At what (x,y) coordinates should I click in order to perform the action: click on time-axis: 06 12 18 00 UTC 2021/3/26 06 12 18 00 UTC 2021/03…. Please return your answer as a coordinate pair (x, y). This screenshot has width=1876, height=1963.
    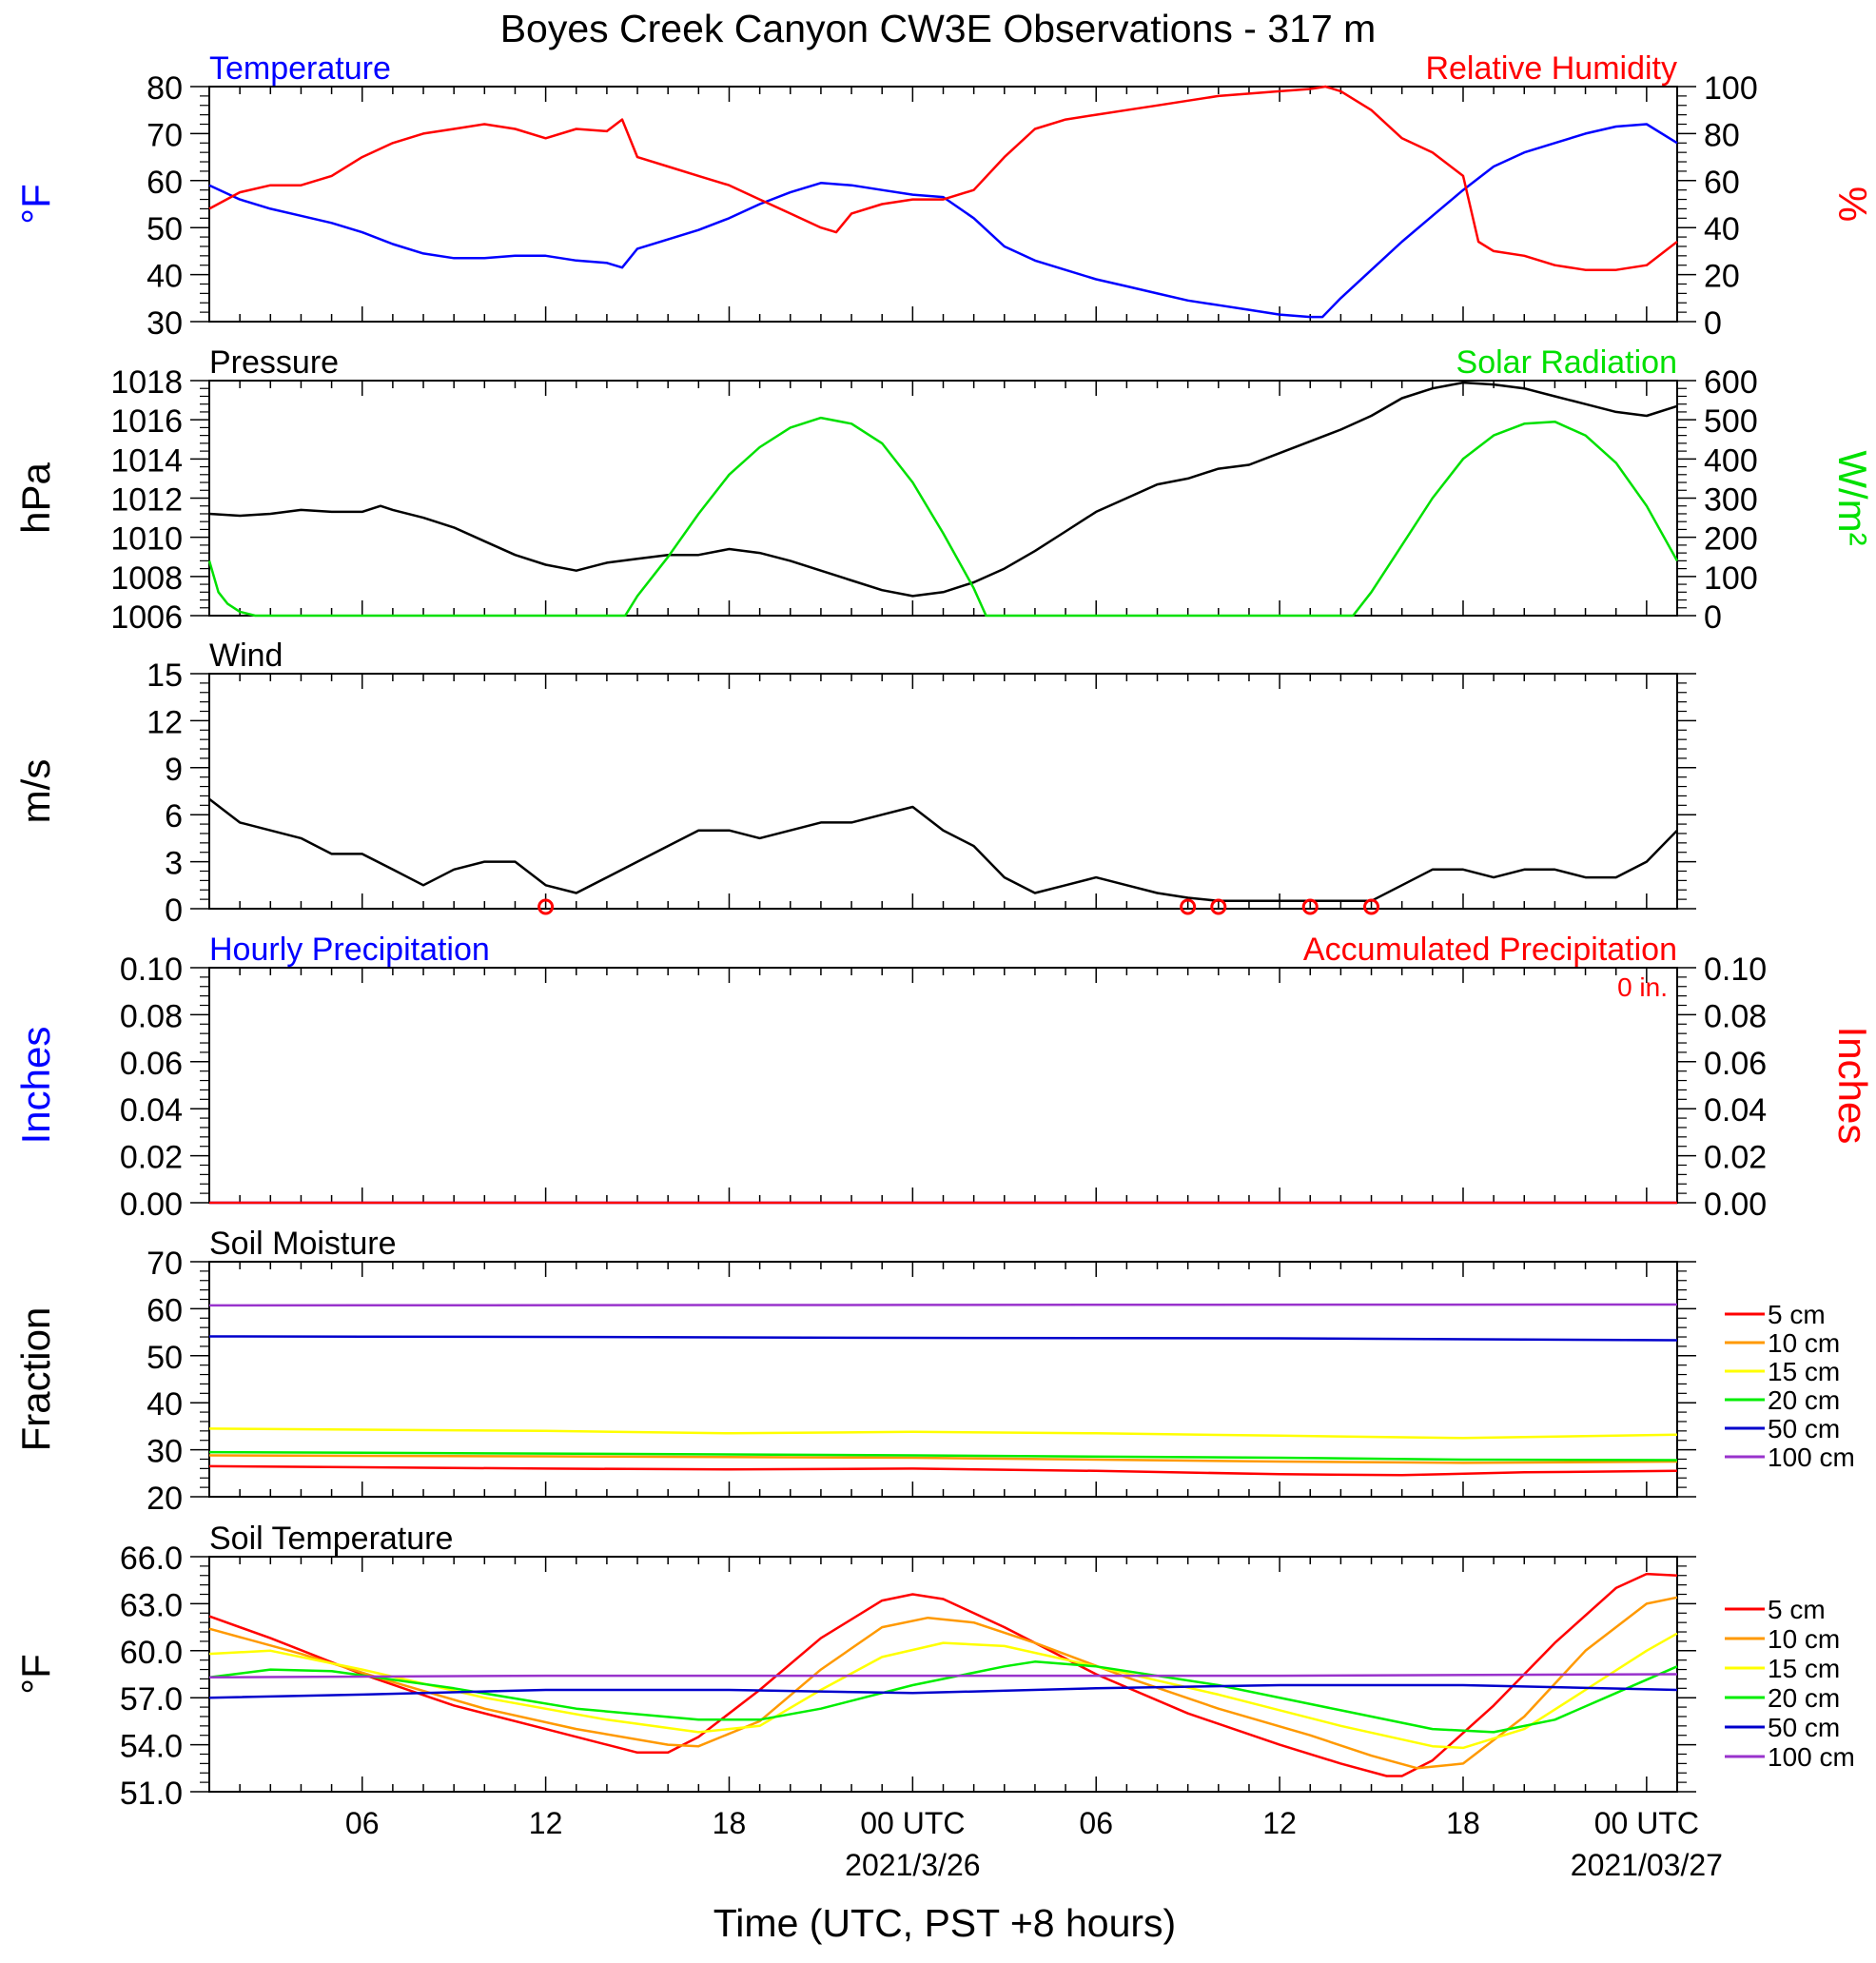
    Looking at the image, I should click on (1034, 1844).